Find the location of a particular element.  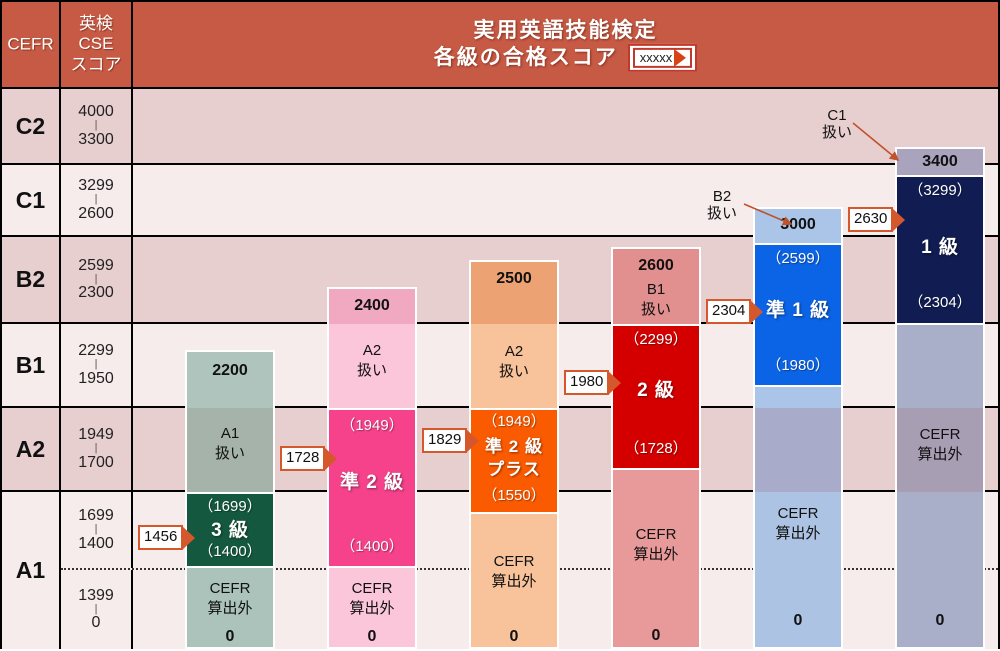

legend-badge-label: xxxxx is located at coordinates (656, 58).